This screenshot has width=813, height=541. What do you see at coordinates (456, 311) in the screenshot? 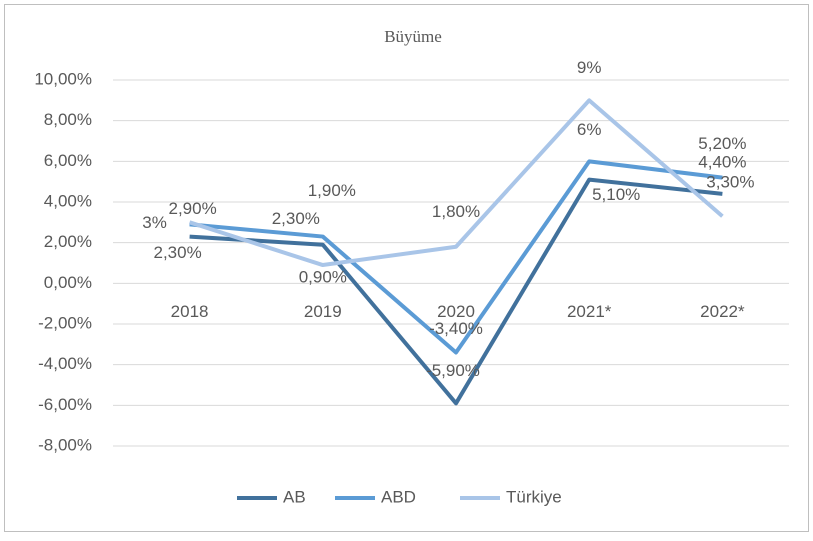
I see `x-tick-label: 2020` at bounding box center [456, 311].